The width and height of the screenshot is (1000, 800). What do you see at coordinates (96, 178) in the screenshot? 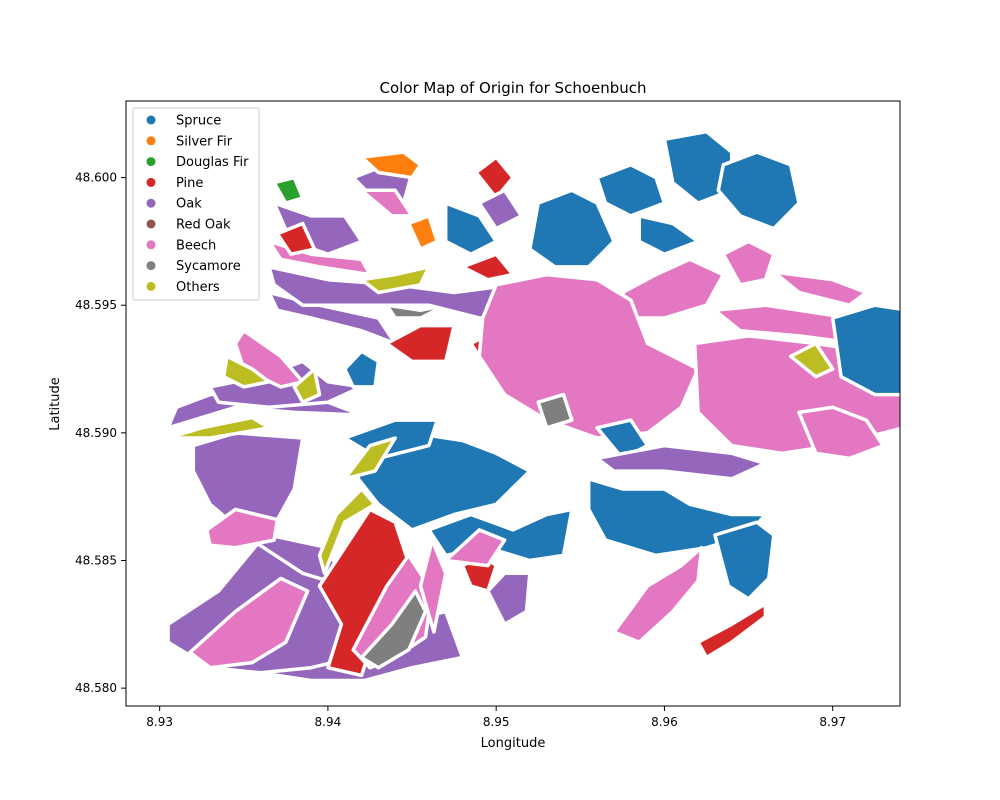
I see `y-tick-label: 48.600` at bounding box center [96, 178].